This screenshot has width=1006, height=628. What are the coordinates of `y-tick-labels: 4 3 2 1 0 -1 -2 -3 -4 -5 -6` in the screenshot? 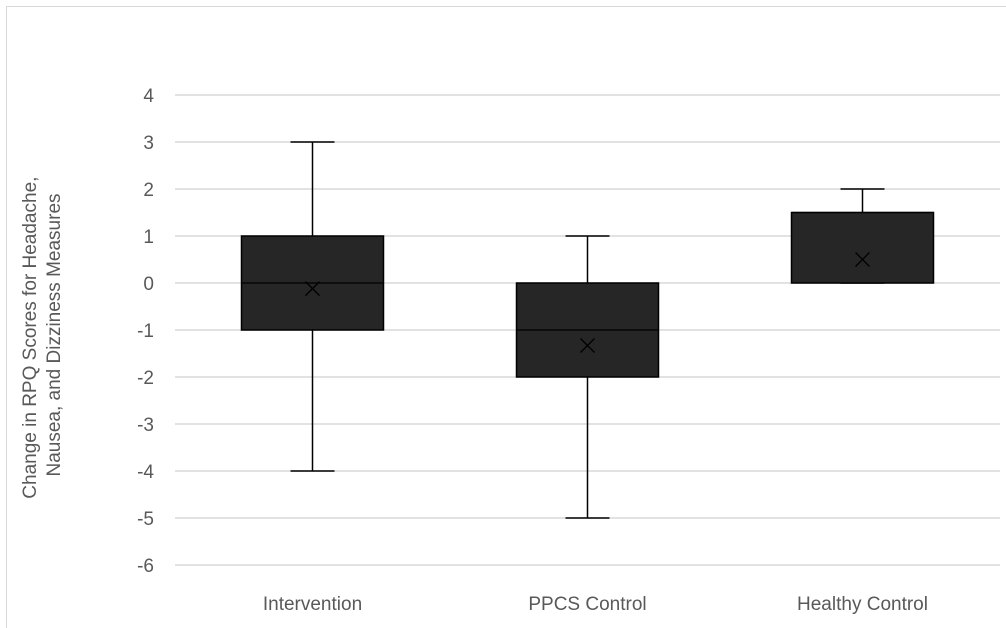 It's located at (145, 331).